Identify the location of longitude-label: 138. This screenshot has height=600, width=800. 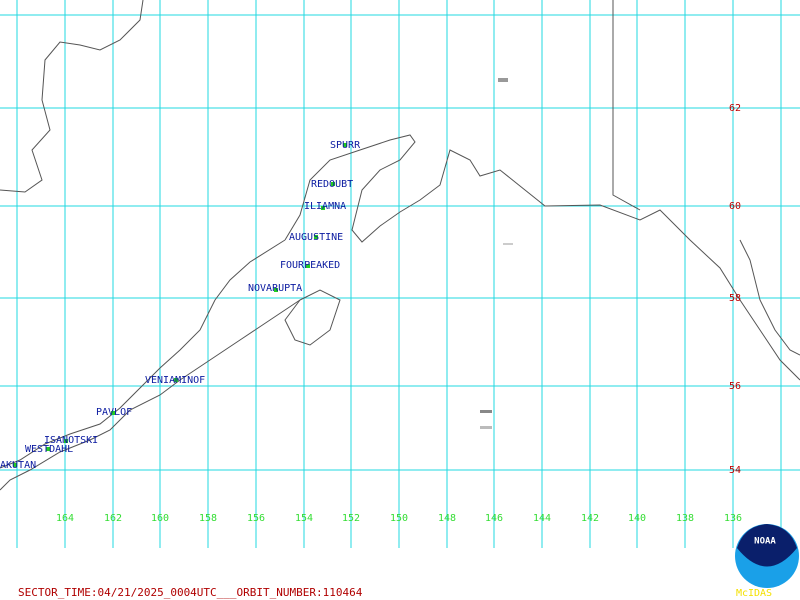
(685, 518).